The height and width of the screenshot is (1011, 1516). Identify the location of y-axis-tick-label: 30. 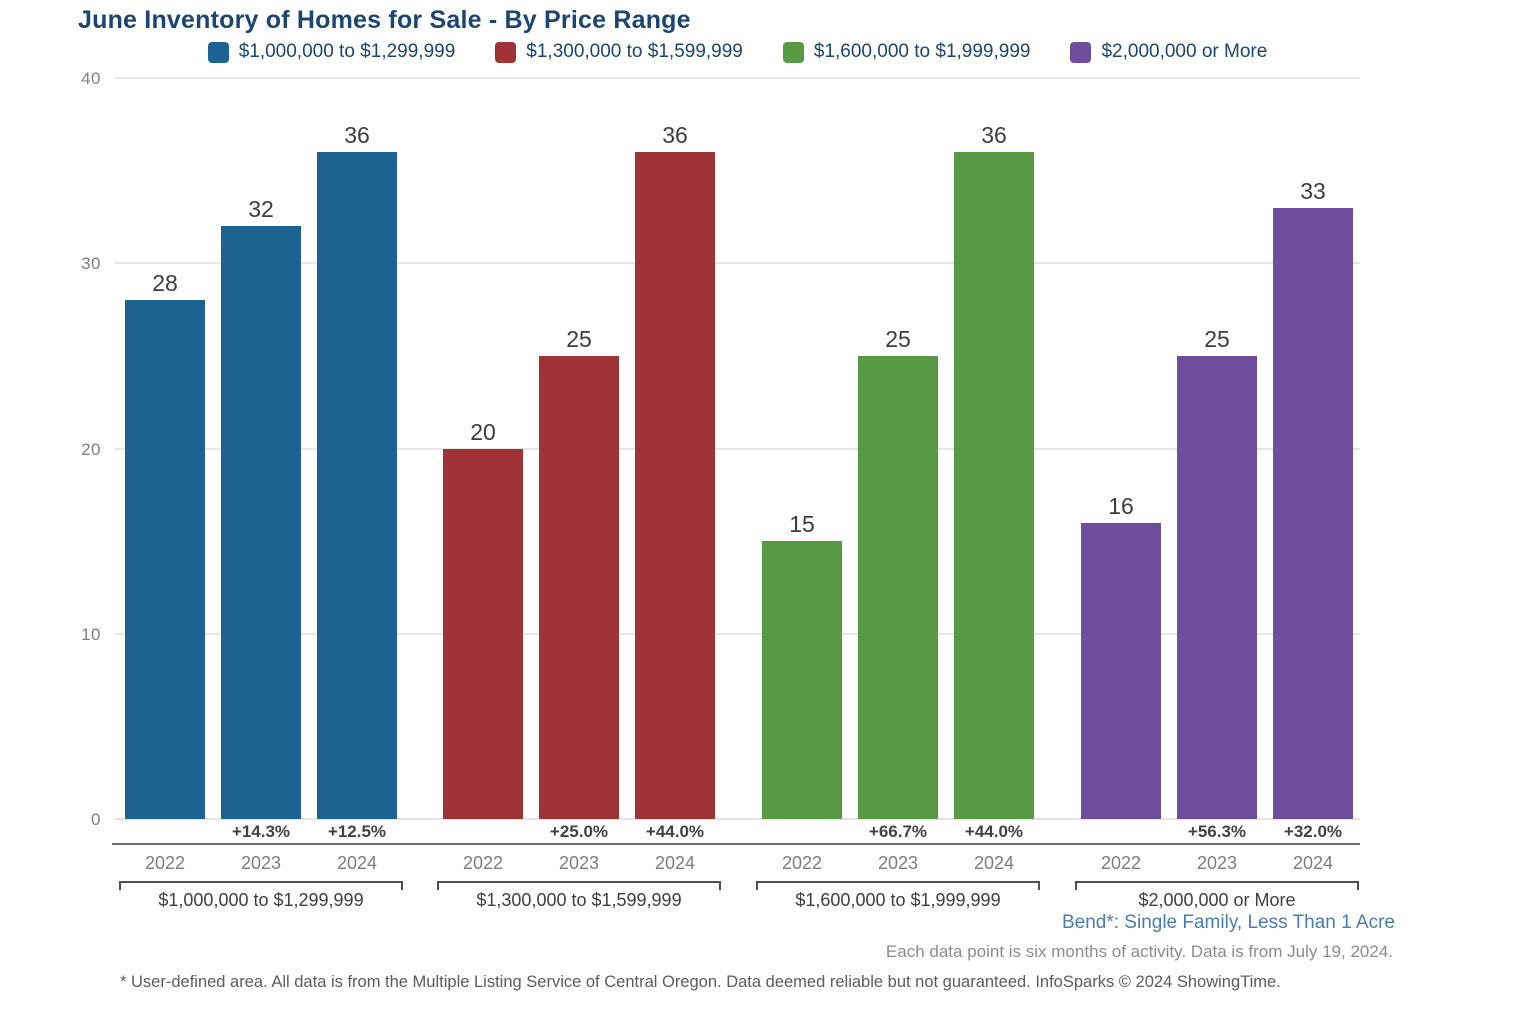
(91, 264).